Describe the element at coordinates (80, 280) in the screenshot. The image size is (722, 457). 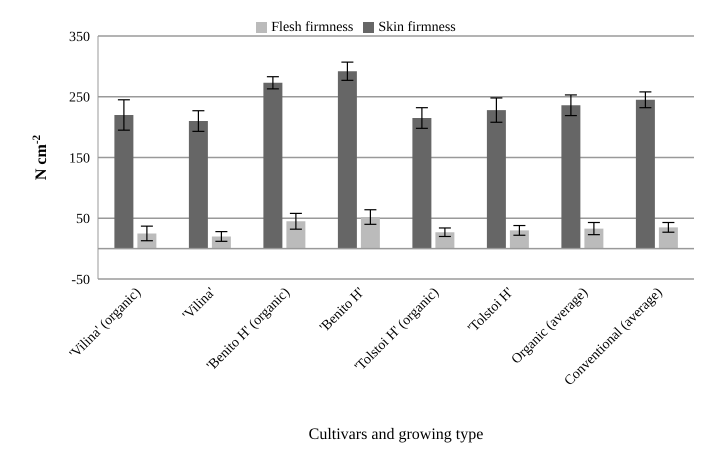
I see `y-tick-label: -50` at that location.